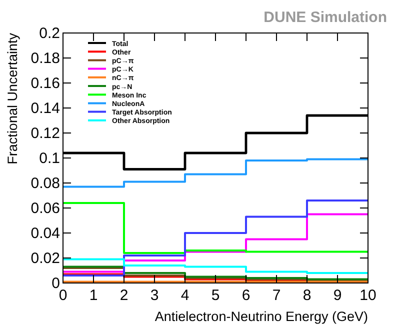 The image size is (399, 333). I want to click on y-tick-label: 0.14, so click(45, 108).